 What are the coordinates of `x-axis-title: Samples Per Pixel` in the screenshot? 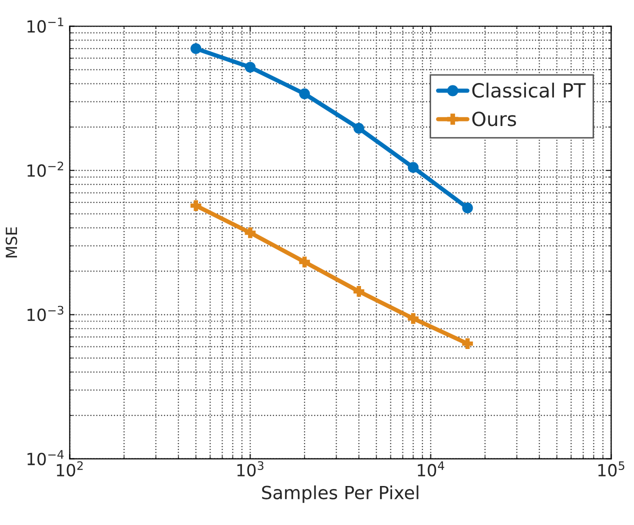 It's located at (340, 494).